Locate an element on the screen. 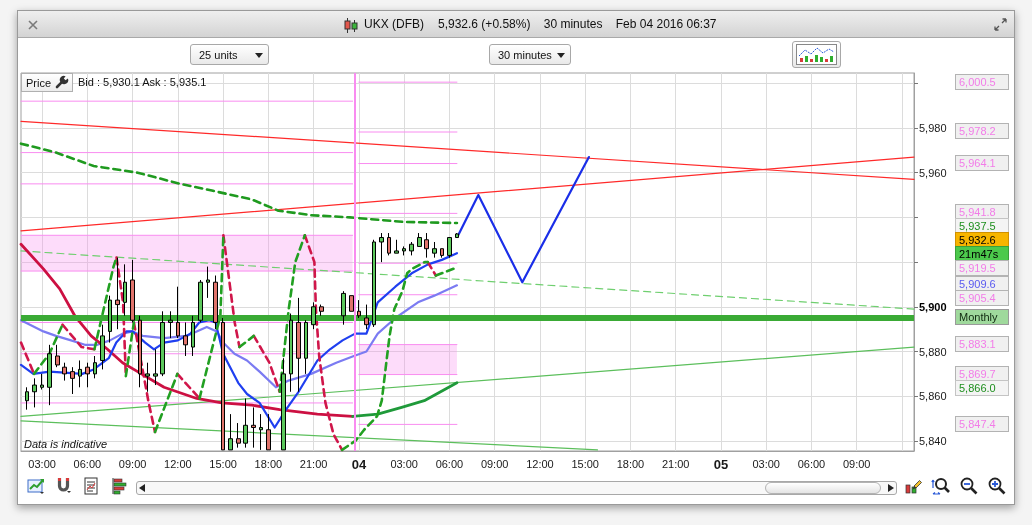  text: 5,905.4 is located at coordinates (977, 298).